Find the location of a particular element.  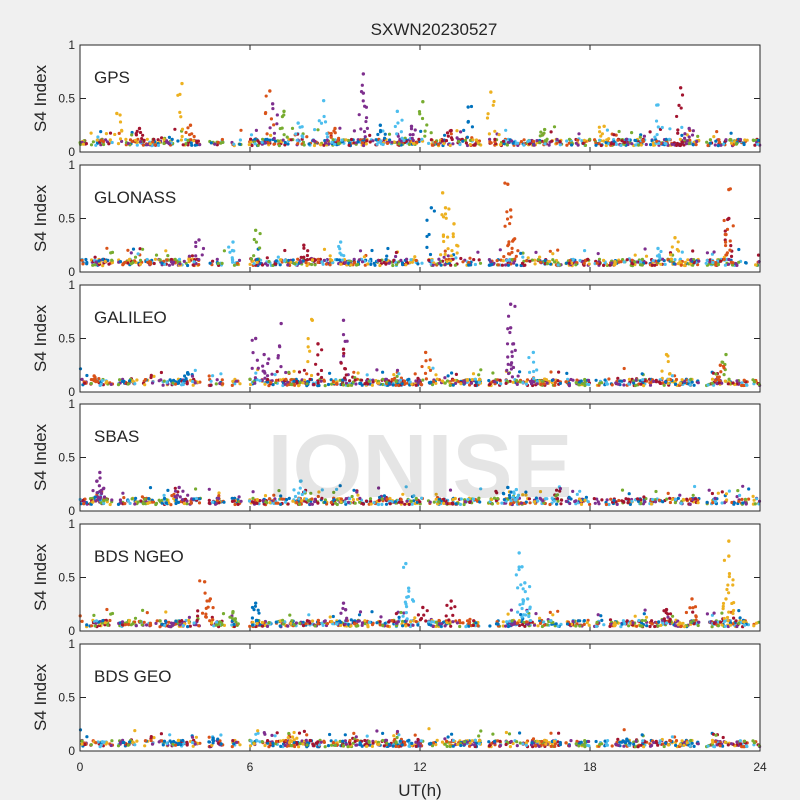

y-tick-label: 1 is located at coordinates (71, 404).